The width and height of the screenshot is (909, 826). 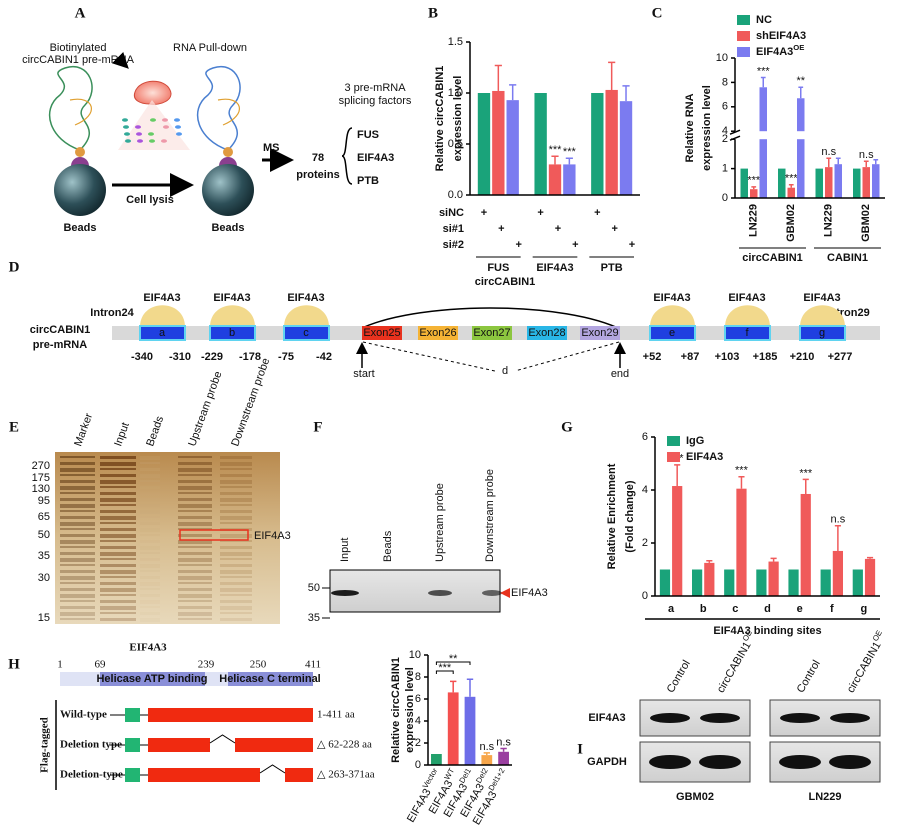 I want to click on panel-label: E, so click(x=14, y=427).